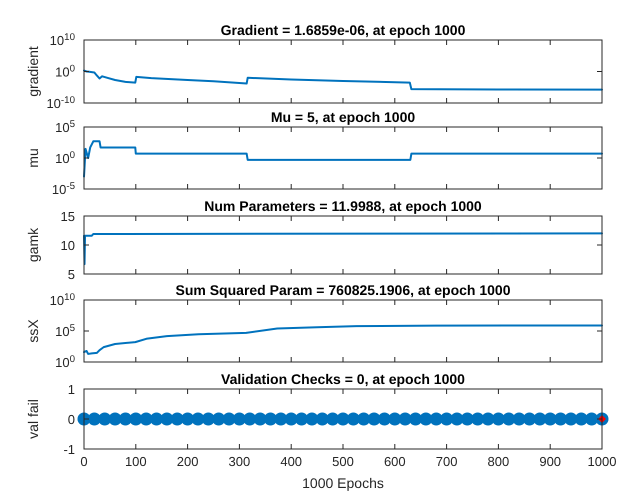 This screenshot has height=502, width=621. What do you see at coordinates (84, 461) in the screenshot?
I see `x-tick-label: 0` at bounding box center [84, 461].